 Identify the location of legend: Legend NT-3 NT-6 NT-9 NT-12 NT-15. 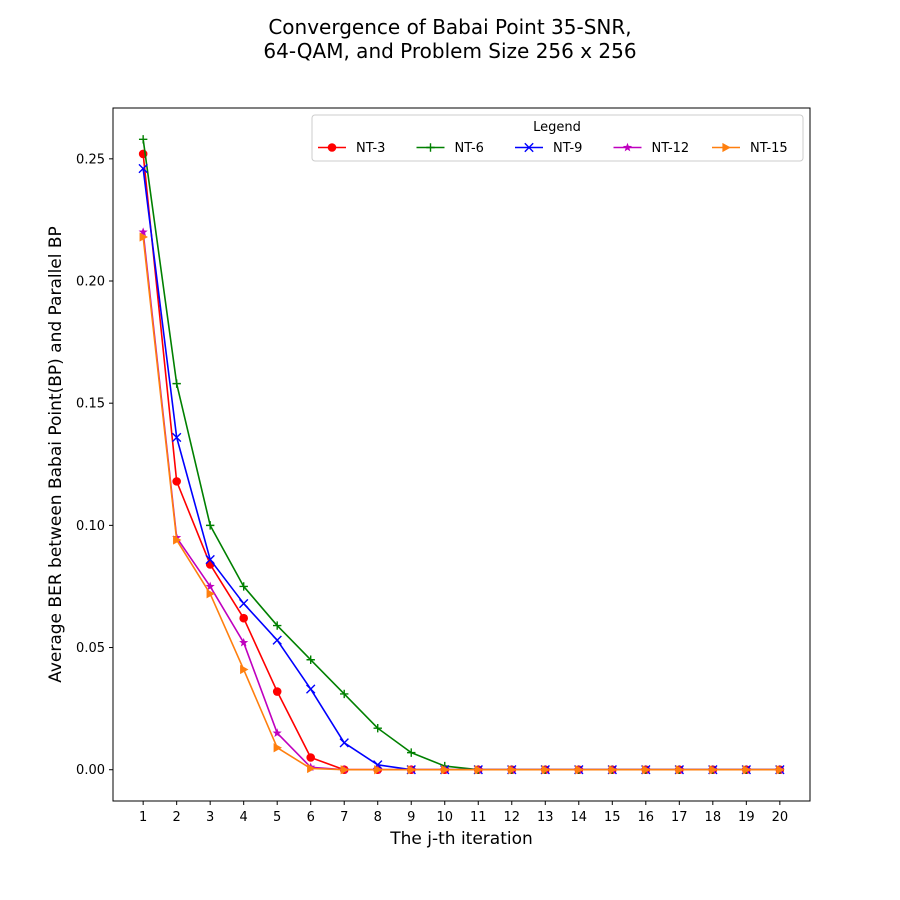
(557, 138).